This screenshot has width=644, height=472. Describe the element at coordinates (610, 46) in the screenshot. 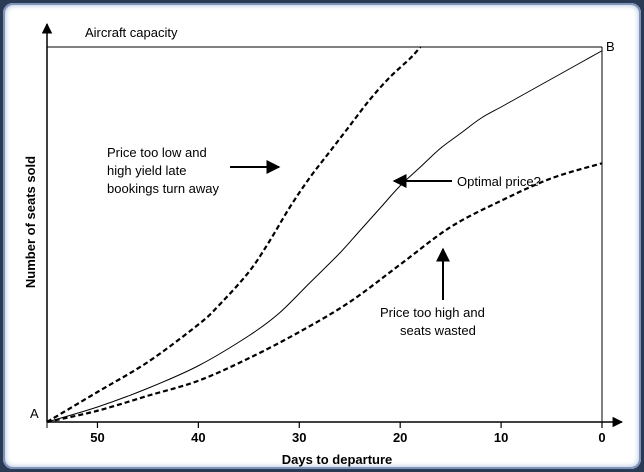

I see `point-b-label: B` at that location.